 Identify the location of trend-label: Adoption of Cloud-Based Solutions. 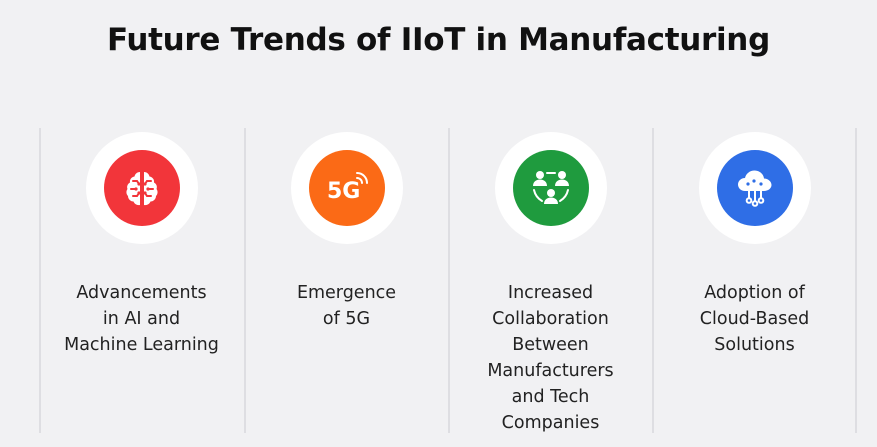
(754, 319).